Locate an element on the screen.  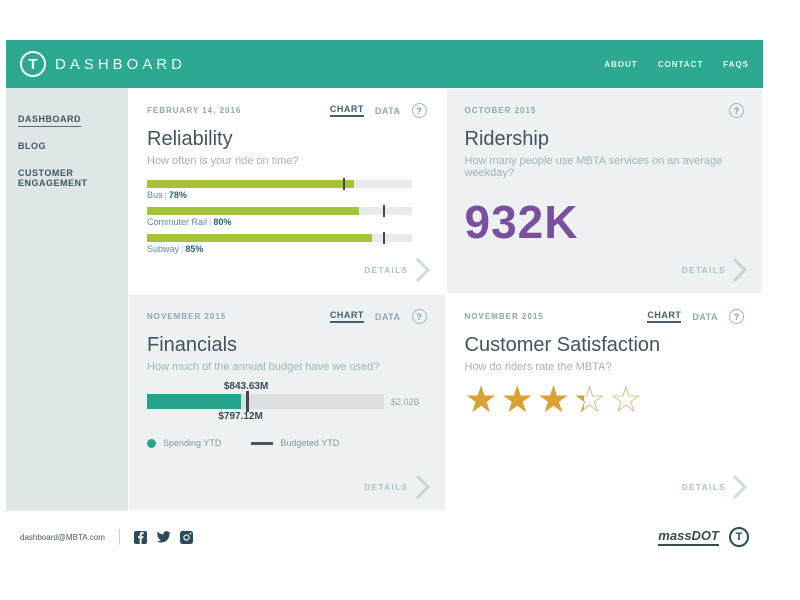
card-title: Reliability is located at coordinates (190, 139).